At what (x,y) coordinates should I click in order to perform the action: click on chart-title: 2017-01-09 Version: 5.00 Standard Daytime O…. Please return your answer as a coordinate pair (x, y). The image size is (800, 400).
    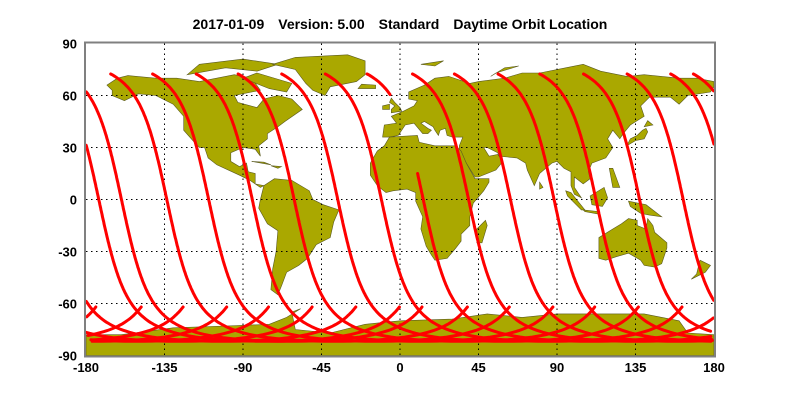
    Looking at the image, I should click on (400, 24).